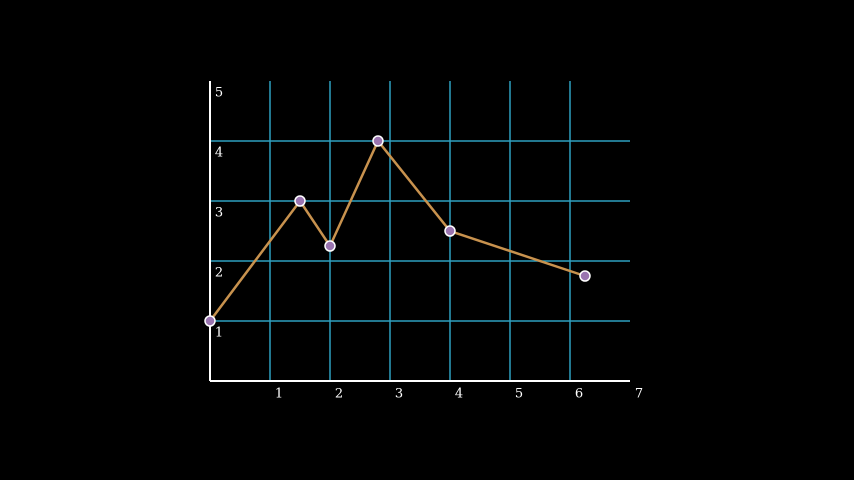 The width and height of the screenshot is (854, 480). I want to click on x-tick-label: 2, so click(339, 394).